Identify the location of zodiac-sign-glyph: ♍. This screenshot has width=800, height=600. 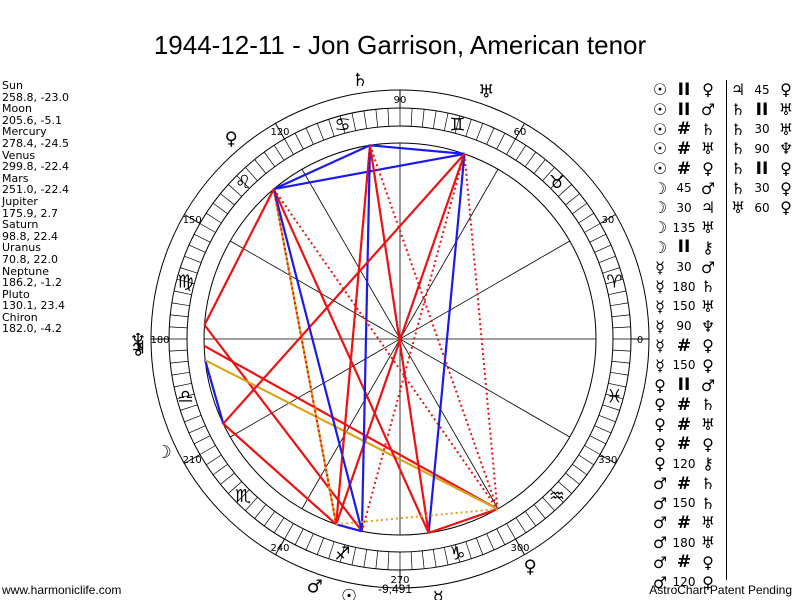
(185, 282).